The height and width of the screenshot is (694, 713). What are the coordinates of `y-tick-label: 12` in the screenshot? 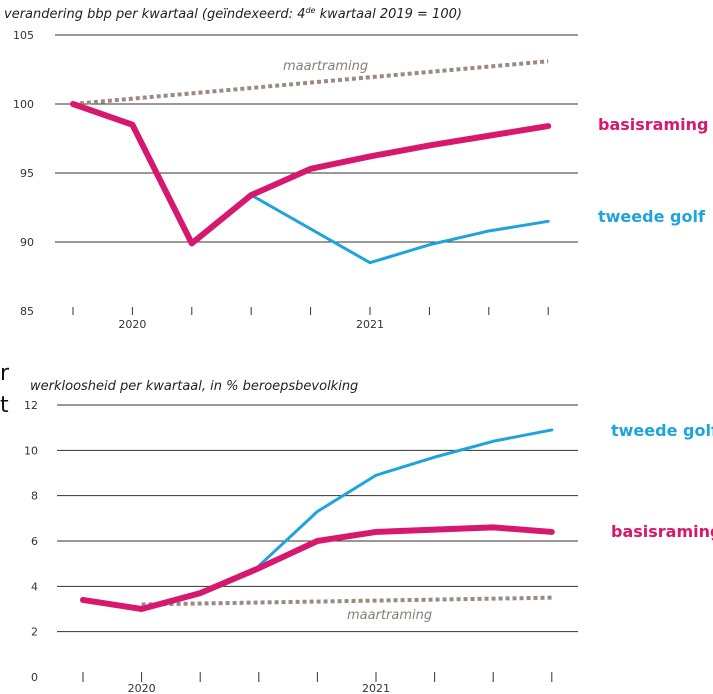 It's located at (31, 405).